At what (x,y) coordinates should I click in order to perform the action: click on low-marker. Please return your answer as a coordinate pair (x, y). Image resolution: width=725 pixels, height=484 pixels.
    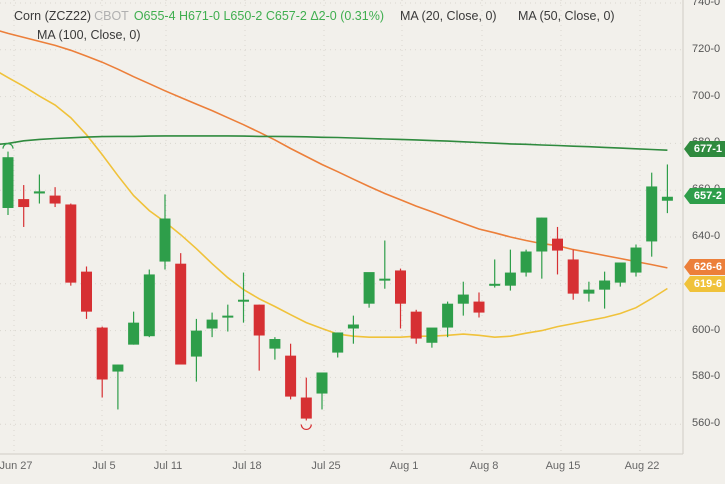
    Looking at the image, I should click on (306, 427).